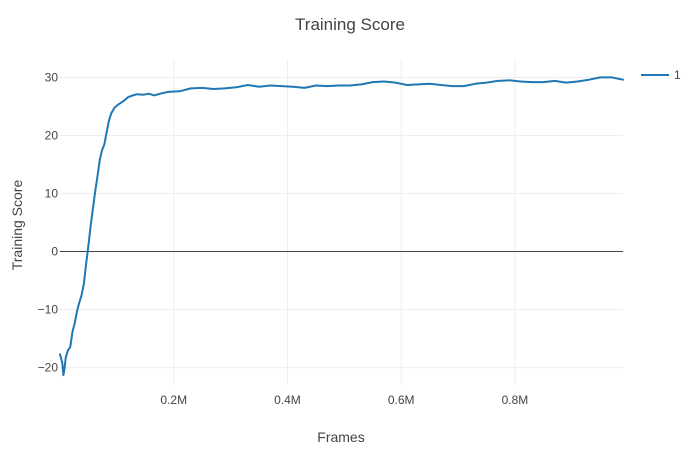  What do you see at coordinates (52, 135) in the screenshot?
I see `y-tick-label: 20` at bounding box center [52, 135].